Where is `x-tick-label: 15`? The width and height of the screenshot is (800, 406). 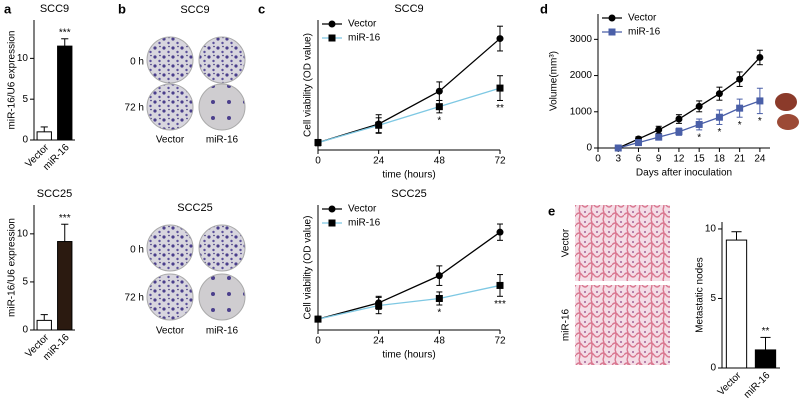
x-tick-label: 15 is located at coordinates (700, 159).